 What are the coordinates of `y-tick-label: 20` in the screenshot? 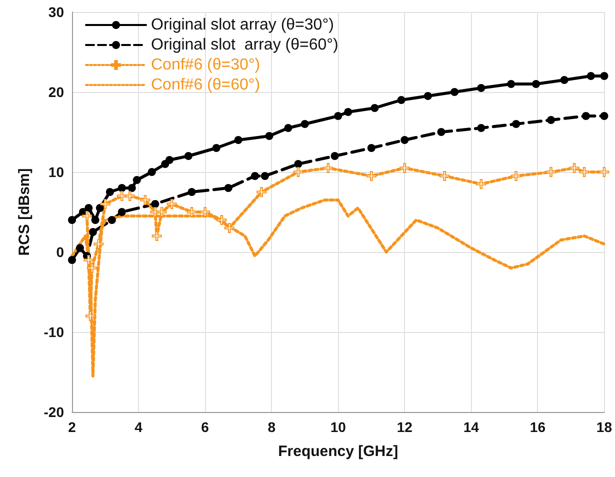 It's located at (56, 92).